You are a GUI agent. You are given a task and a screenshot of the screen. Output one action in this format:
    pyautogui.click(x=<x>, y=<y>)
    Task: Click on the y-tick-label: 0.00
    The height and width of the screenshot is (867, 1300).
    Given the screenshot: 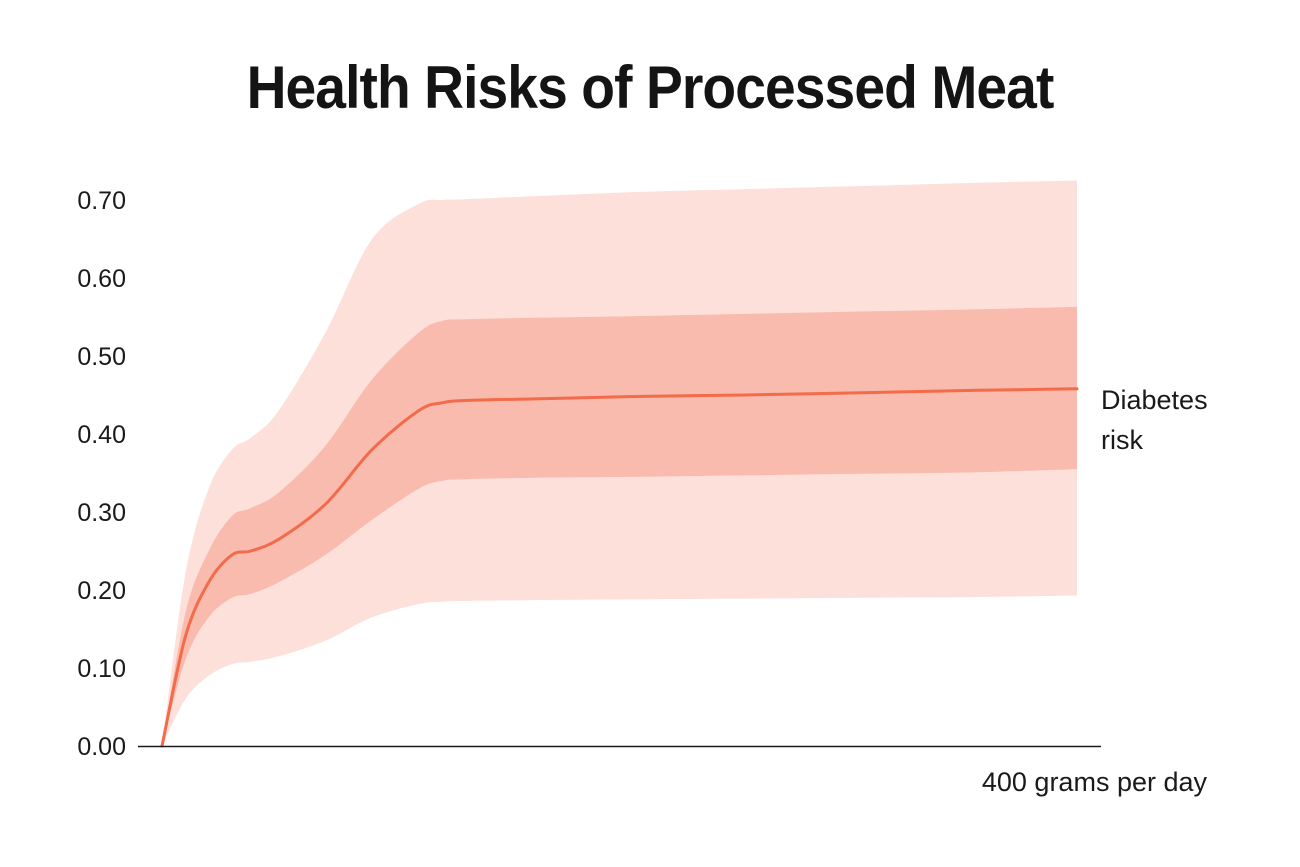 What is the action you would take?
    pyautogui.click(x=101, y=747)
    